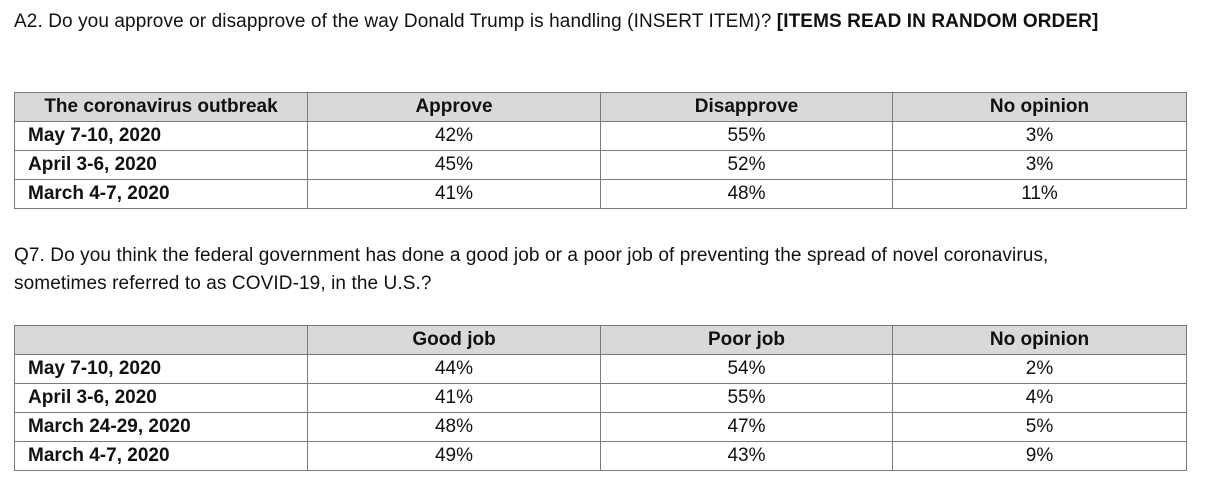 The image size is (1205, 496). Describe the element at coordinates (161, 107) in the screenshot. I see `header-item: The coronavirus outbreak` at that location.